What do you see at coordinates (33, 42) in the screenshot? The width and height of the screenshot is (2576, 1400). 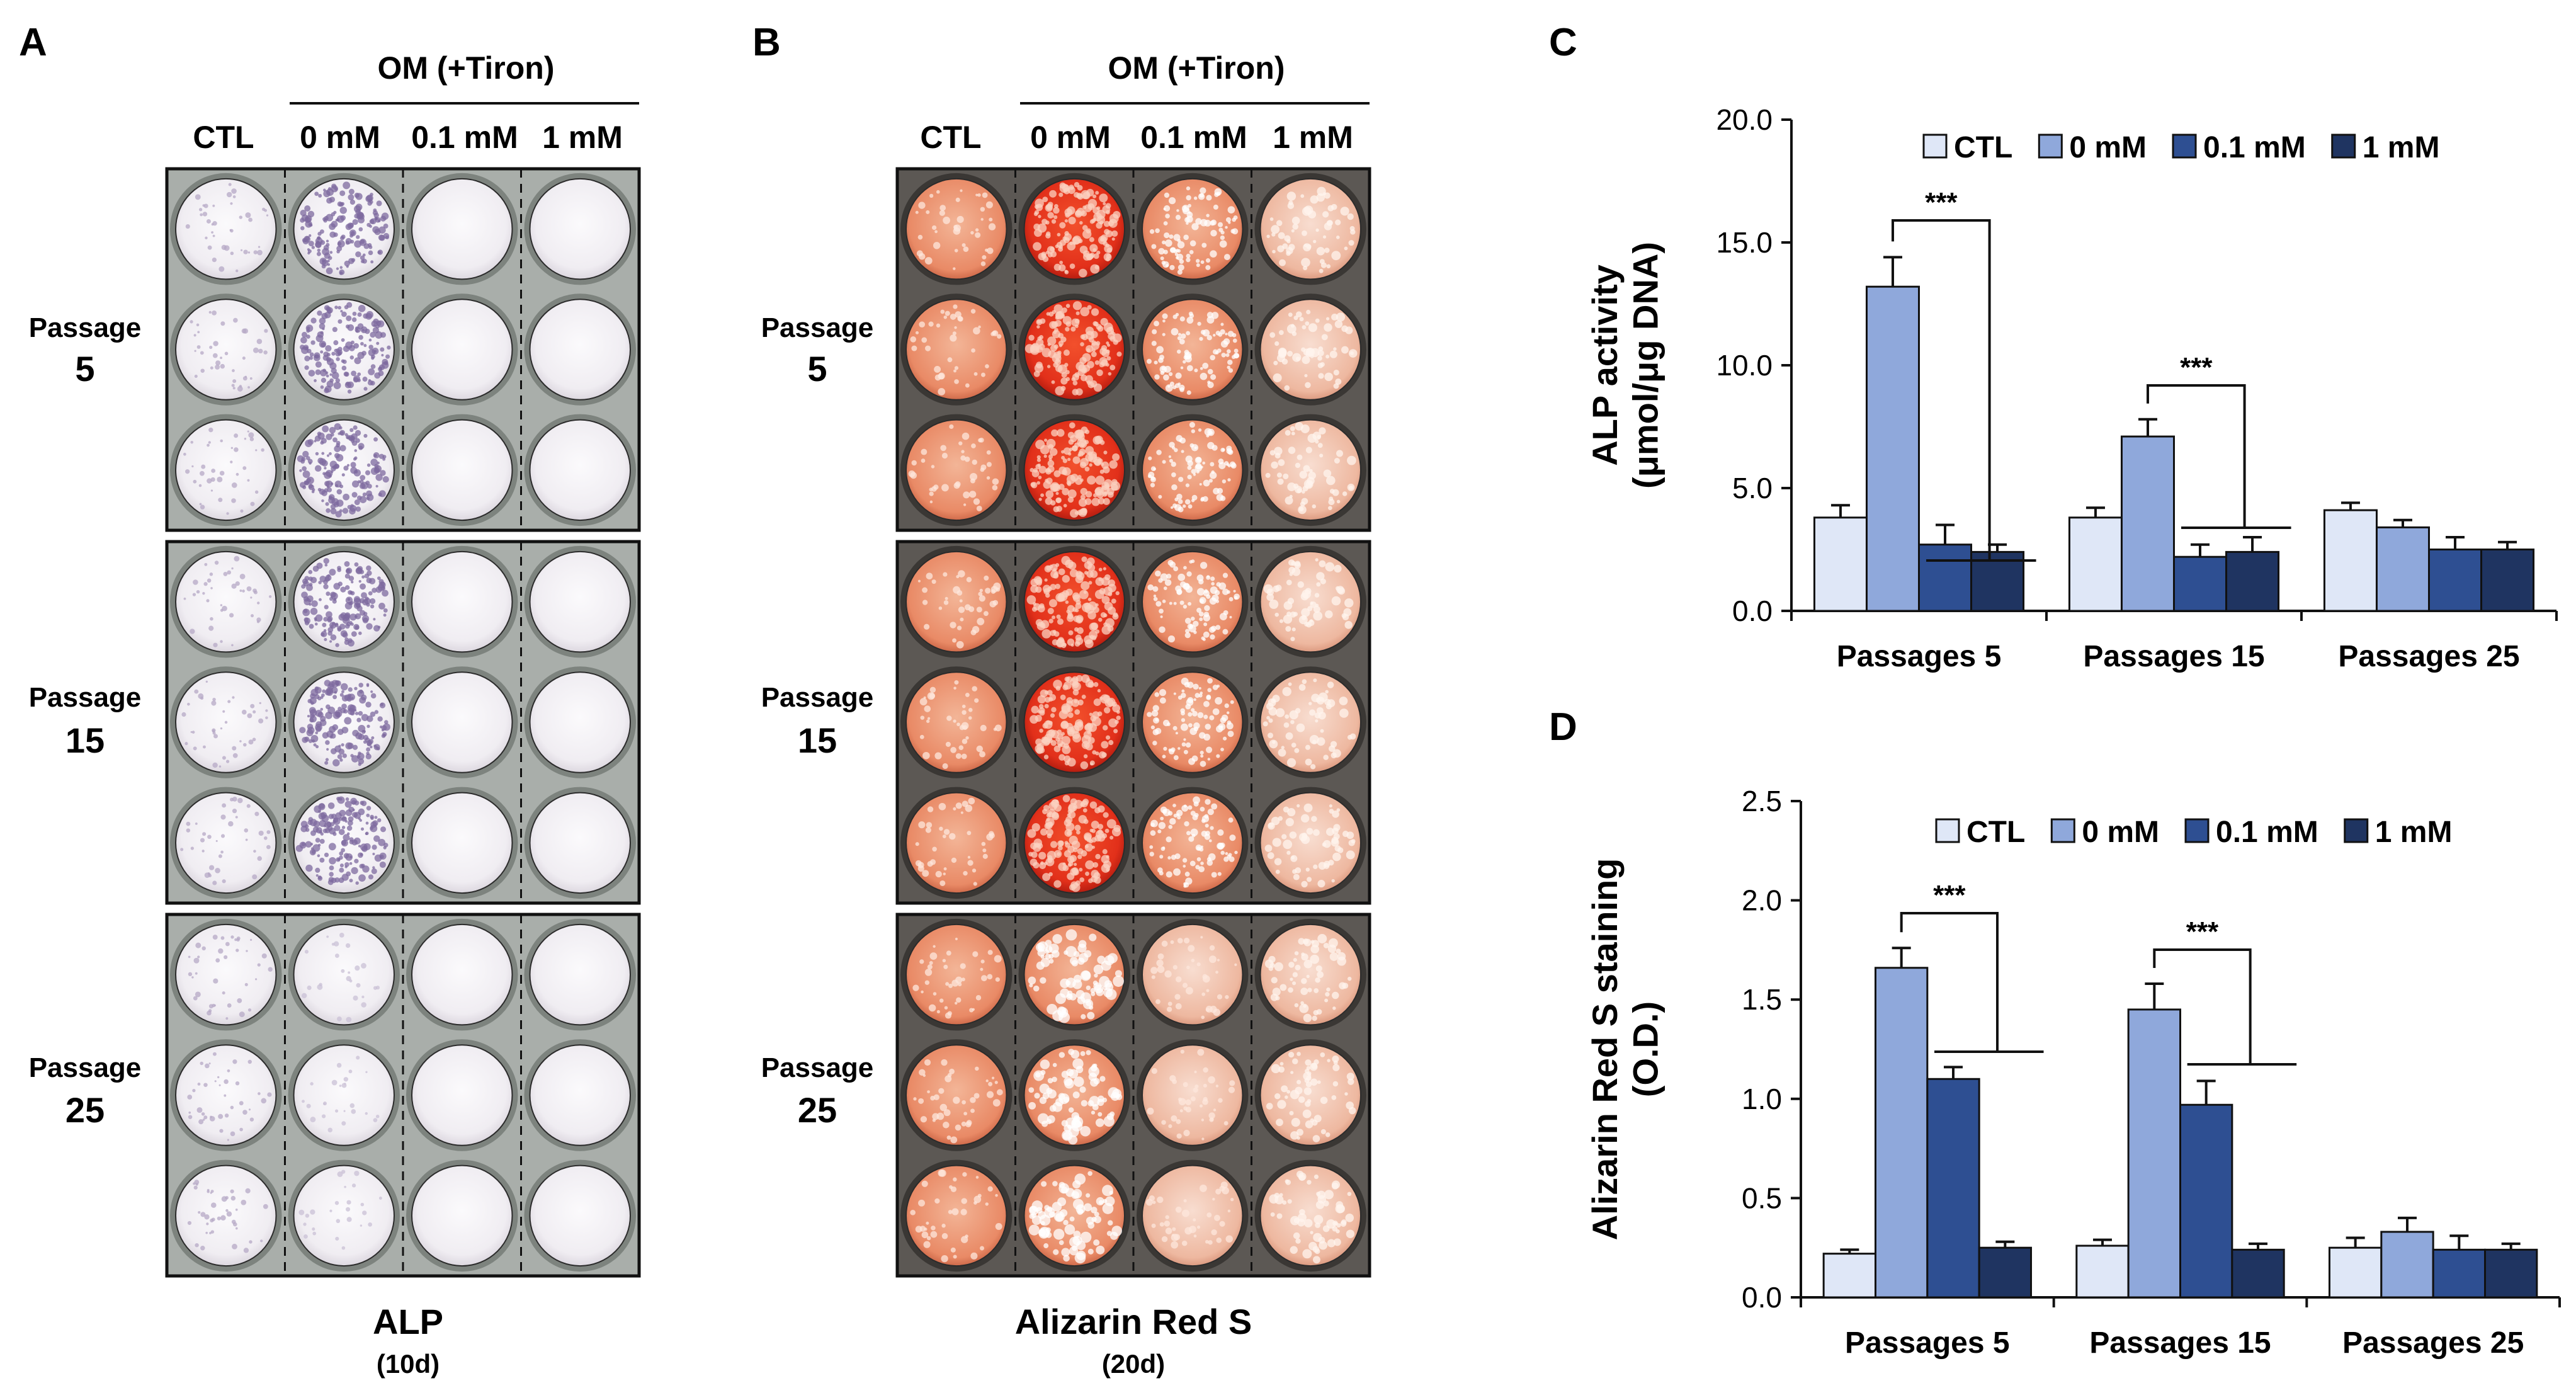 I see `panel-a-letter: A` at bounding box center [33, 42].